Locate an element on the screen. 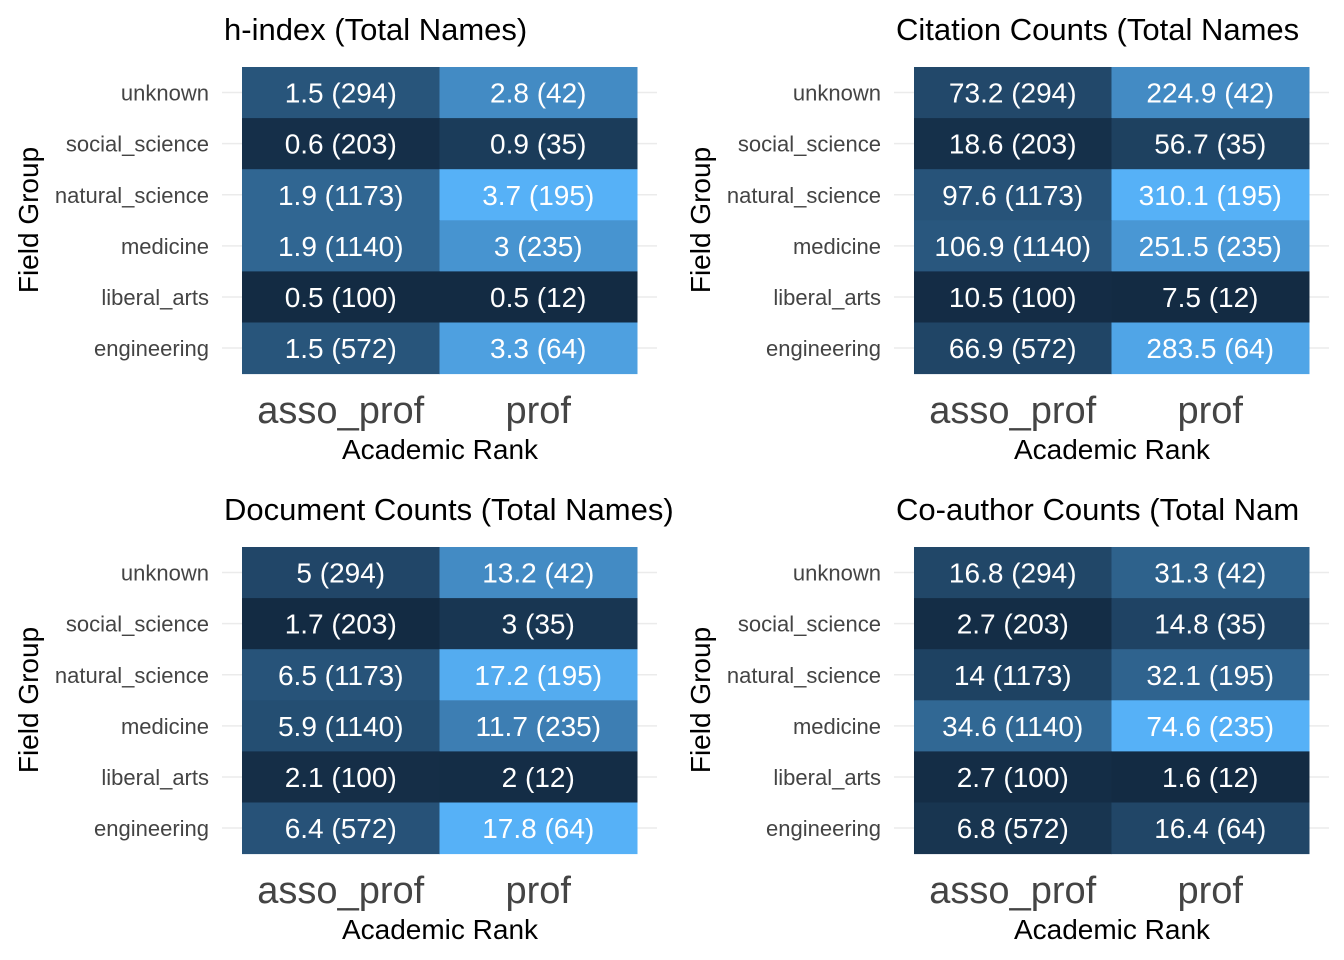 This screenshot has width=1344, height=960. cell-label: 2.7 (100) is located at coordinates (1013, 777).